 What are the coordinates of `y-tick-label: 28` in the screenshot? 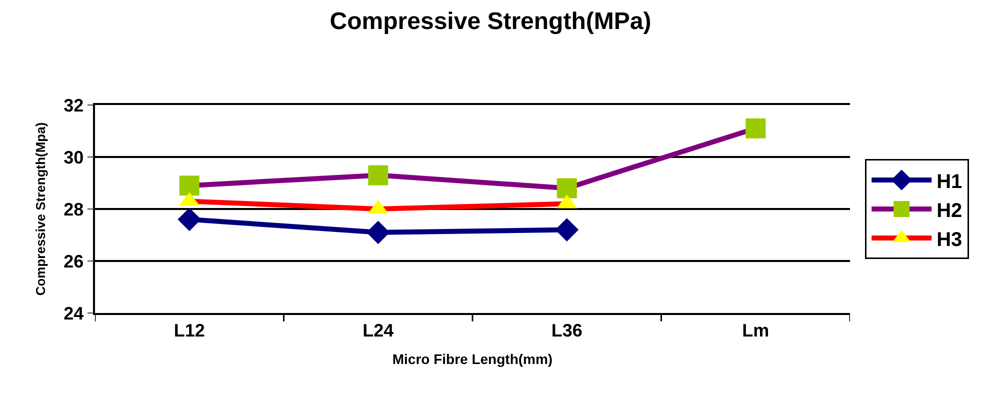 It's located at (74, 209).